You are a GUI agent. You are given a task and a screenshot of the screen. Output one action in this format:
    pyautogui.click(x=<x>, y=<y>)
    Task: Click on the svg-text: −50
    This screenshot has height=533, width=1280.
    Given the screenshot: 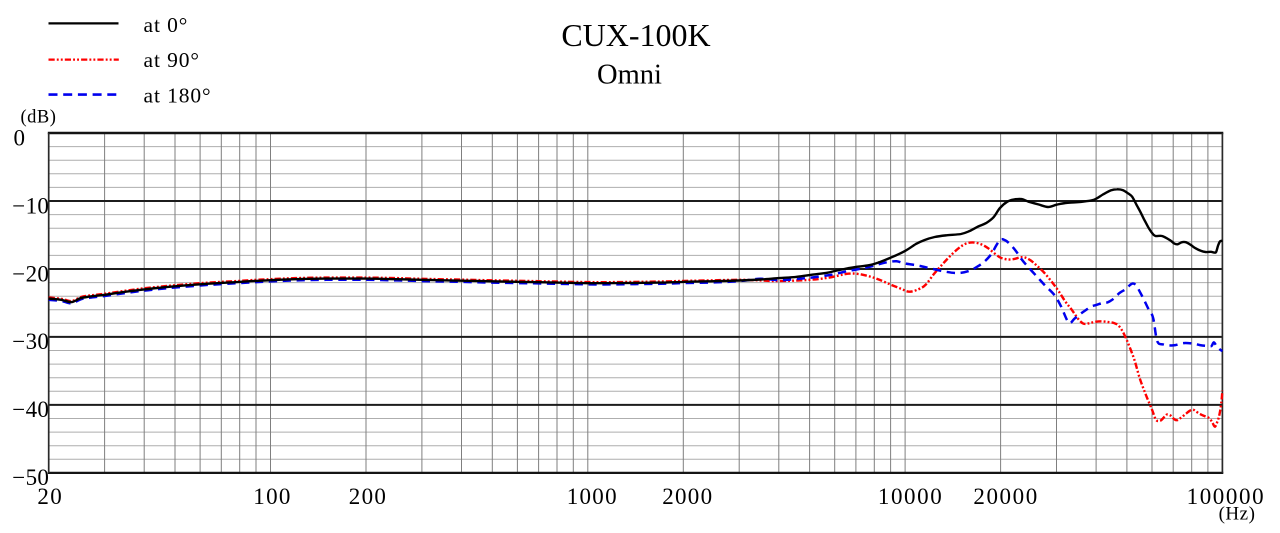 What is the action you would take?
    pyautogui.click(x=30, y=477)
    